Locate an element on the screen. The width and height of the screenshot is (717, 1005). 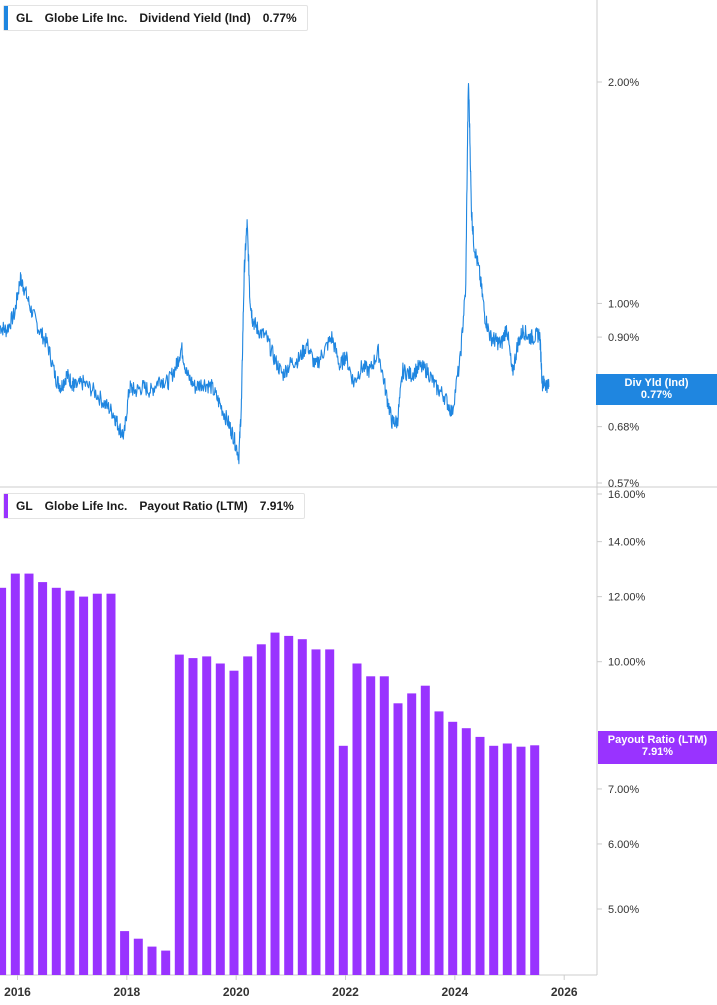
payout-last-value-flag: Payout Ratio (LTM) 7.91% is located at coordinates (657, 747).